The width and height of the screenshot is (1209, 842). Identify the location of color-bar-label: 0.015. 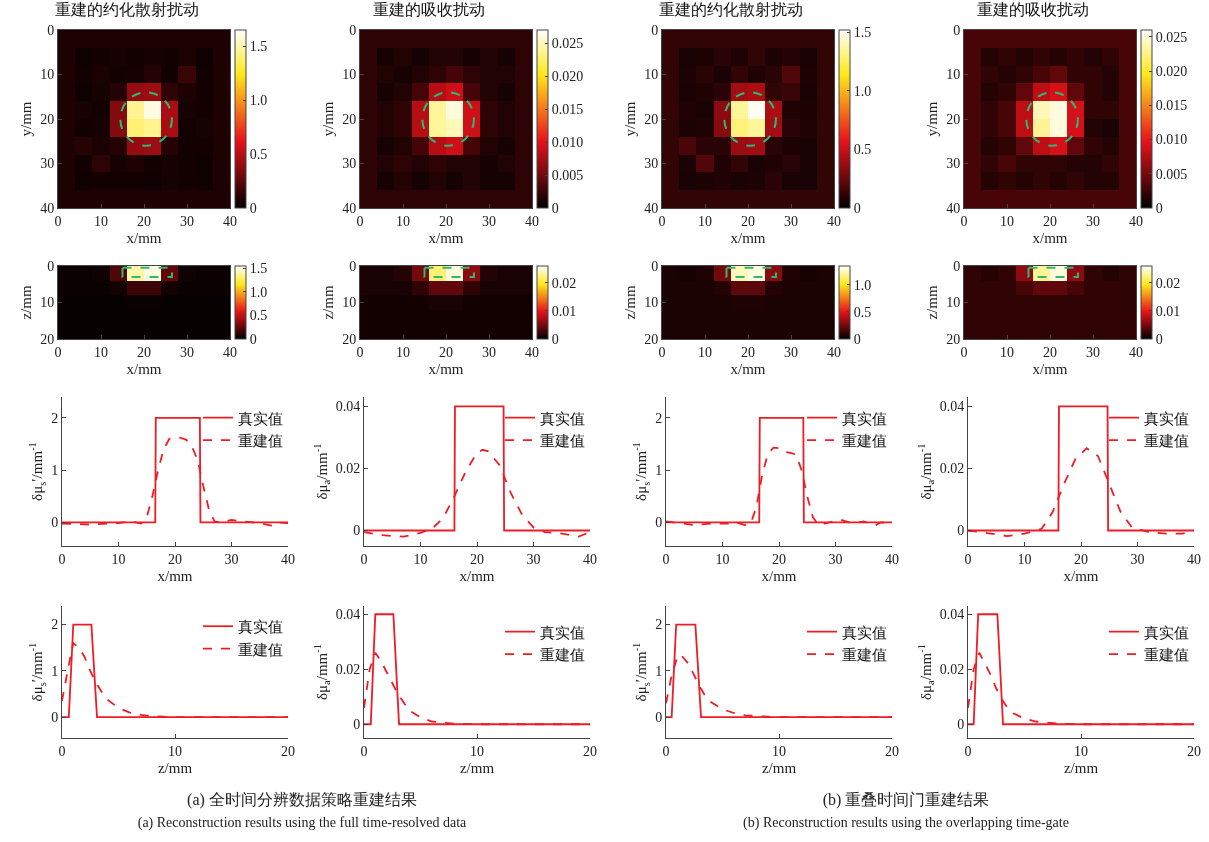
(1171, 106).